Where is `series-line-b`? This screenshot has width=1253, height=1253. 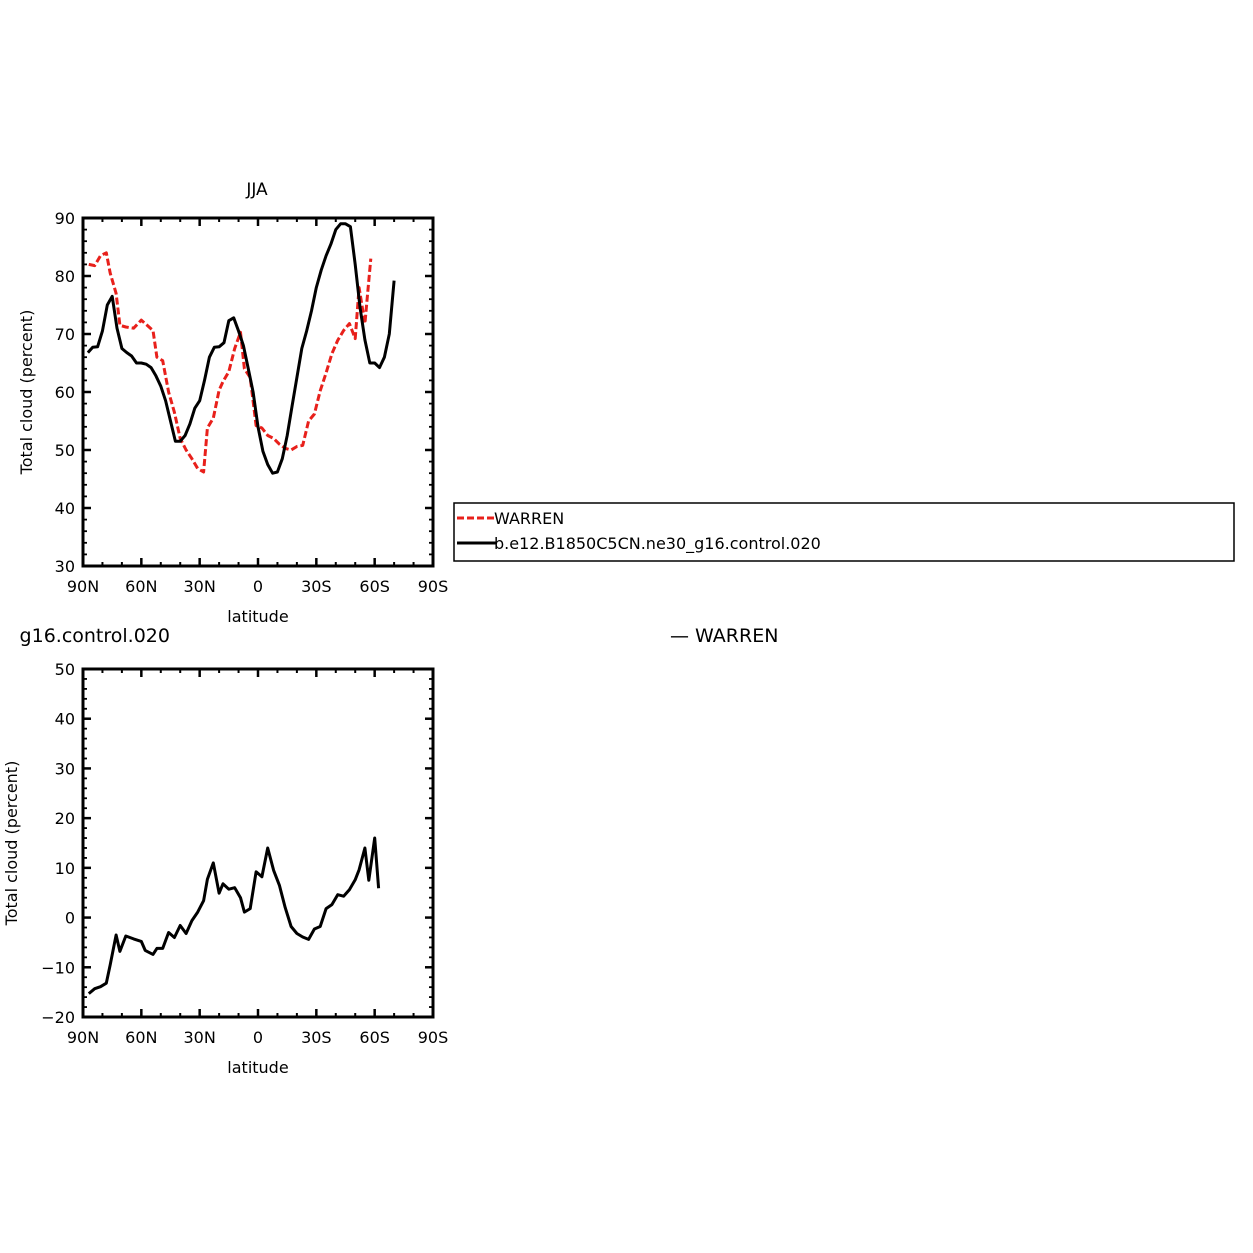
series-line-b is located at coordinates (241, 348).